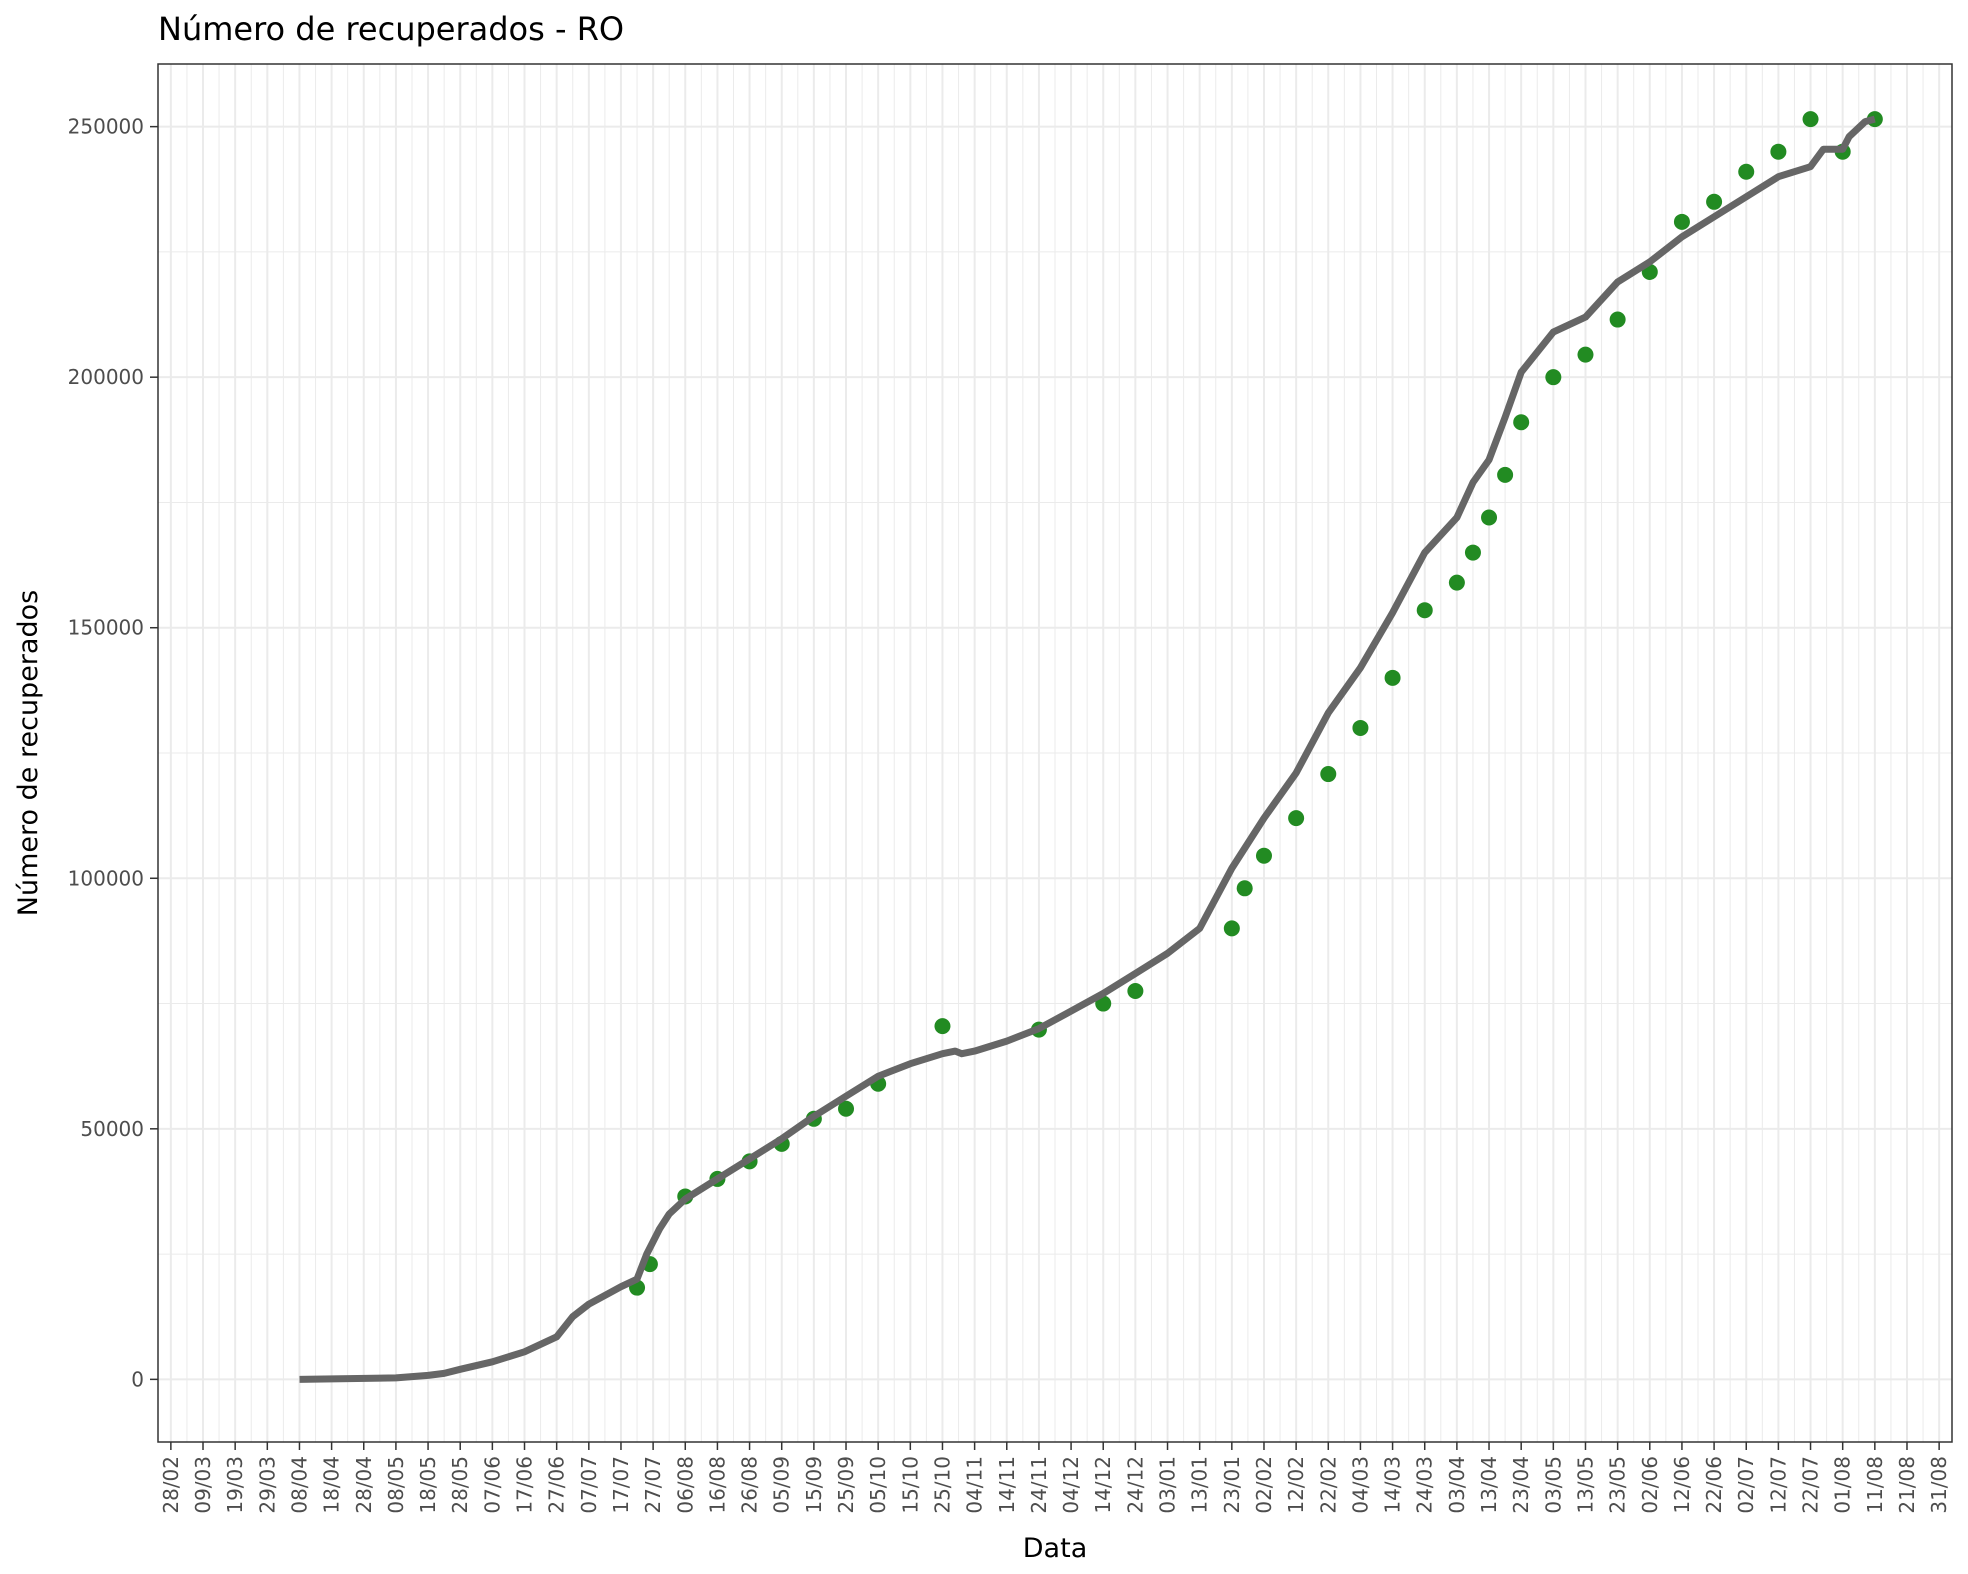 The width and height of the screenshot is (1968, 1574). I want to click on y-tick-label: 50000, so click(112, 1129).